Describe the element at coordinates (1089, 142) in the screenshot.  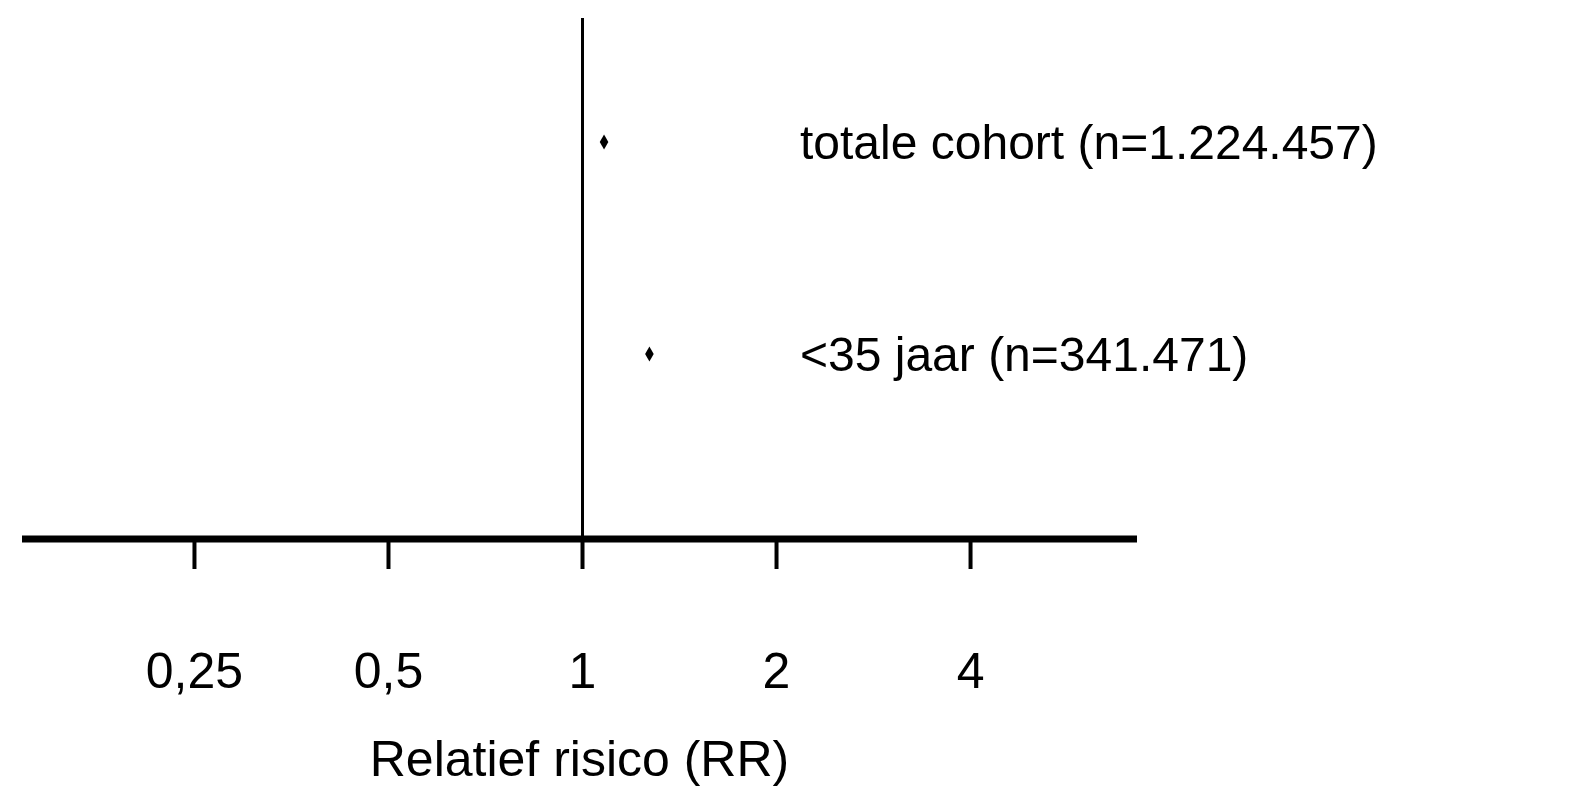
I see `y-tick-label: totale cohort (n=1.224.457)` at that location.